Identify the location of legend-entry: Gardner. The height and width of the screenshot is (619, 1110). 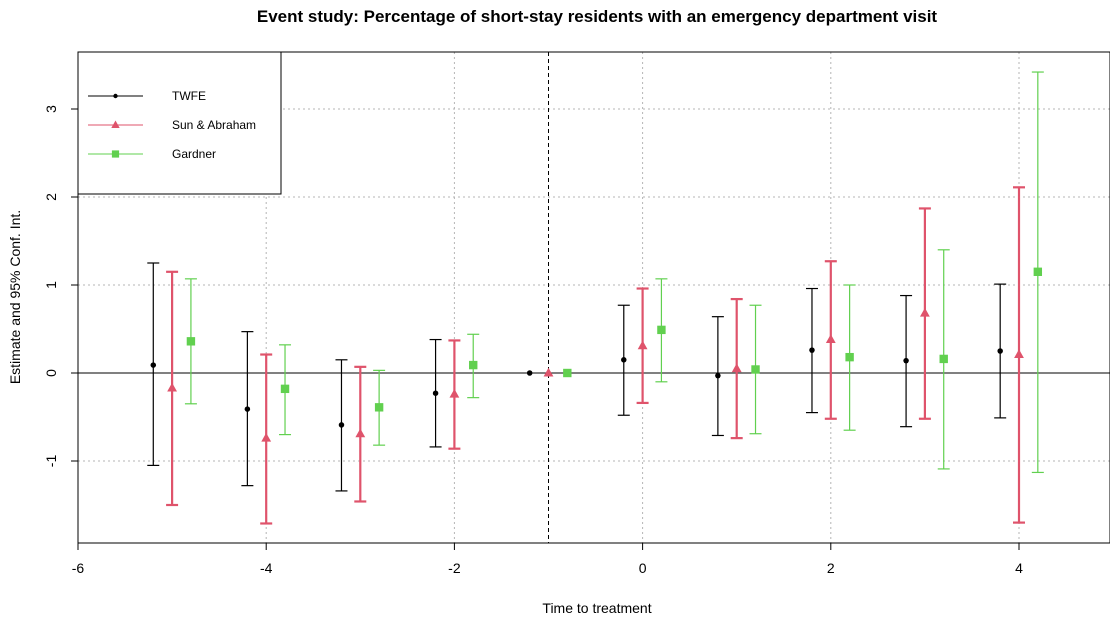
(152, 154).